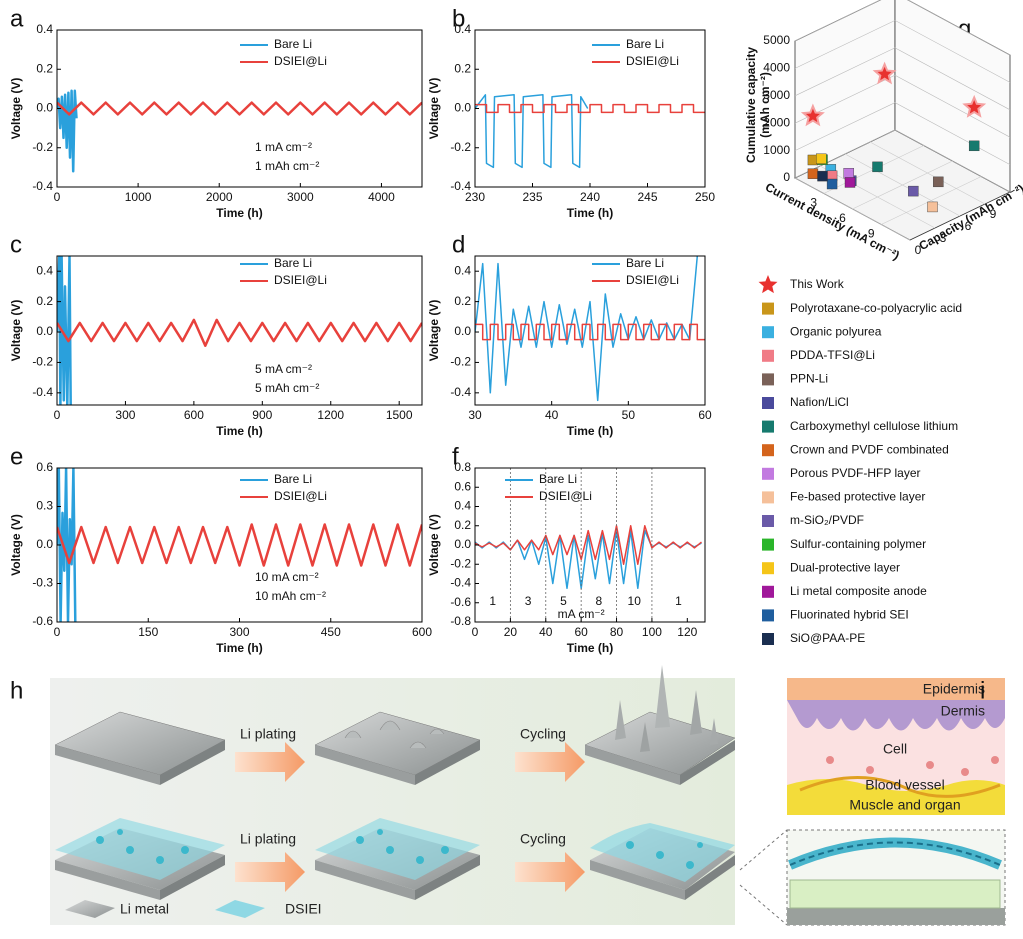  What do you see at coordinates (617, 632) in the screenshot?
I see `x-tick-label: 80` at bounding box center [617, 632].